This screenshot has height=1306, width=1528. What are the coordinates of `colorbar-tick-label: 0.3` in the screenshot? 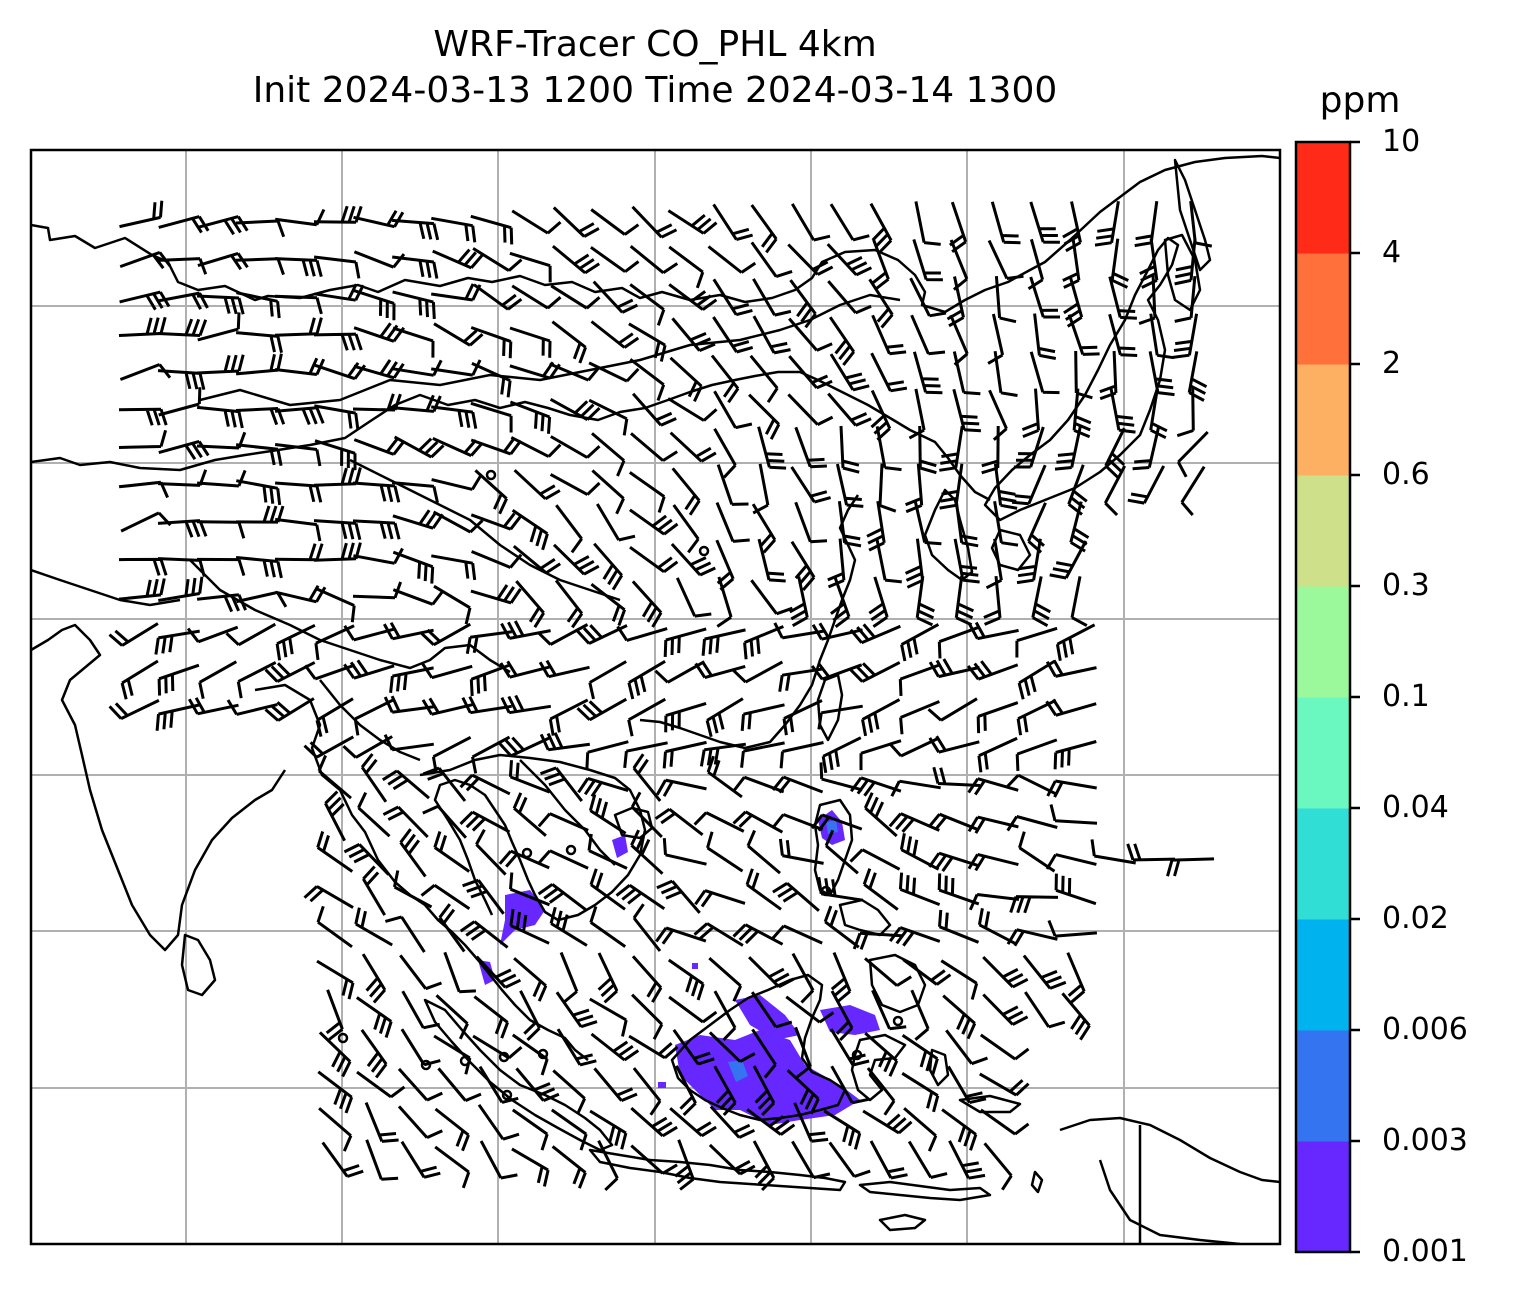 It's located at (1406, 585).